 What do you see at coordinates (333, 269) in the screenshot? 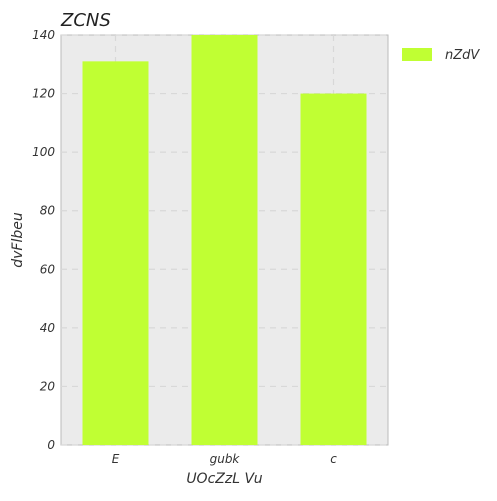
I see `bar-c` at bounding box center [333, 269].